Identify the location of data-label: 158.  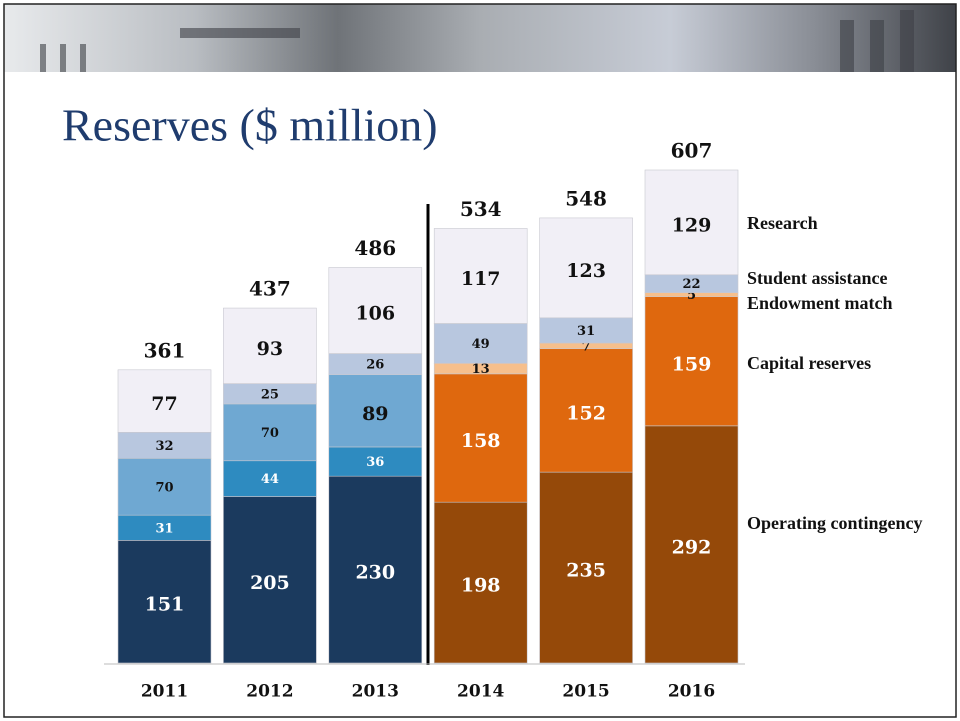
(481, 441).